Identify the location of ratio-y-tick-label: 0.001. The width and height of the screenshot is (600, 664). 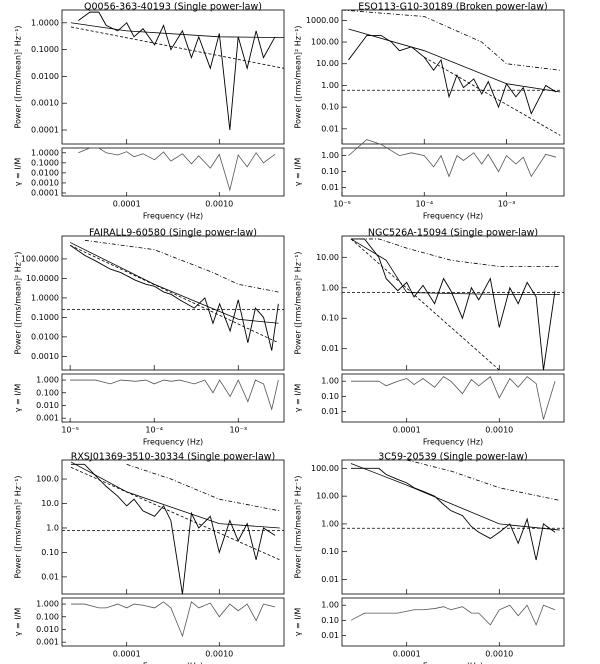
(47, 642).